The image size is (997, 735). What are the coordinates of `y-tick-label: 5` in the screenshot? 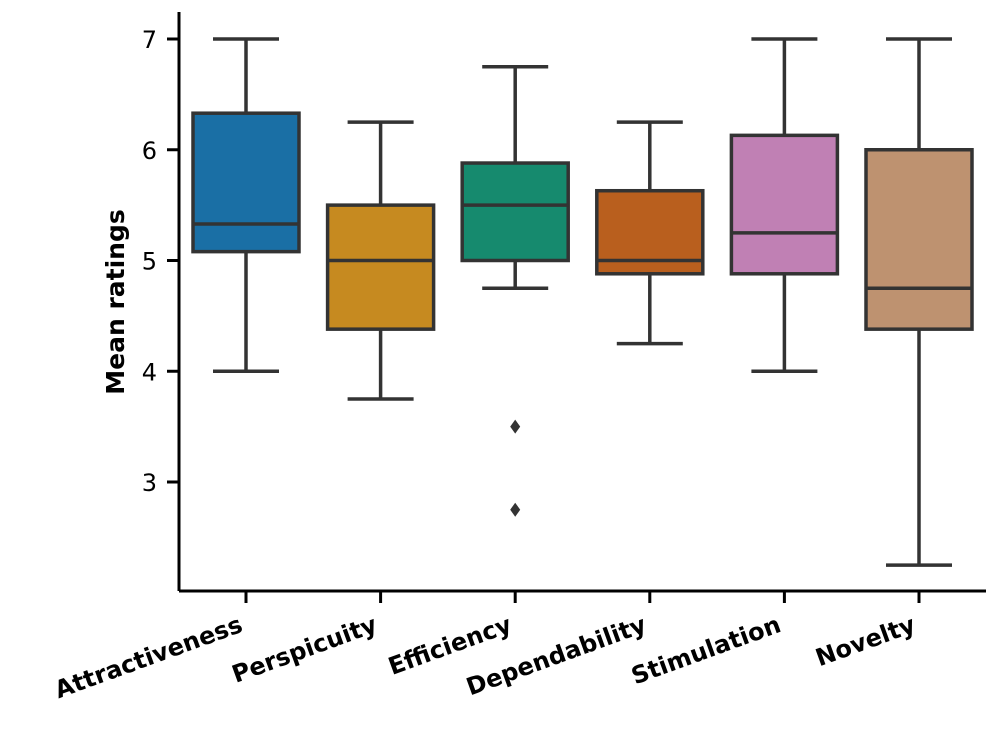 It's located at (149, 262).